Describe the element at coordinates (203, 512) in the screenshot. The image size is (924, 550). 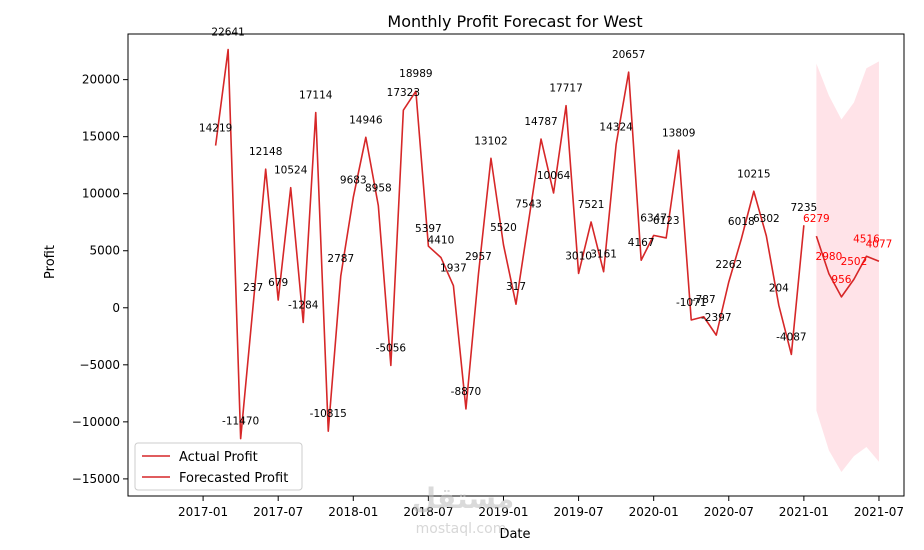
I see `x-tick-label: 2017-01` at that location.